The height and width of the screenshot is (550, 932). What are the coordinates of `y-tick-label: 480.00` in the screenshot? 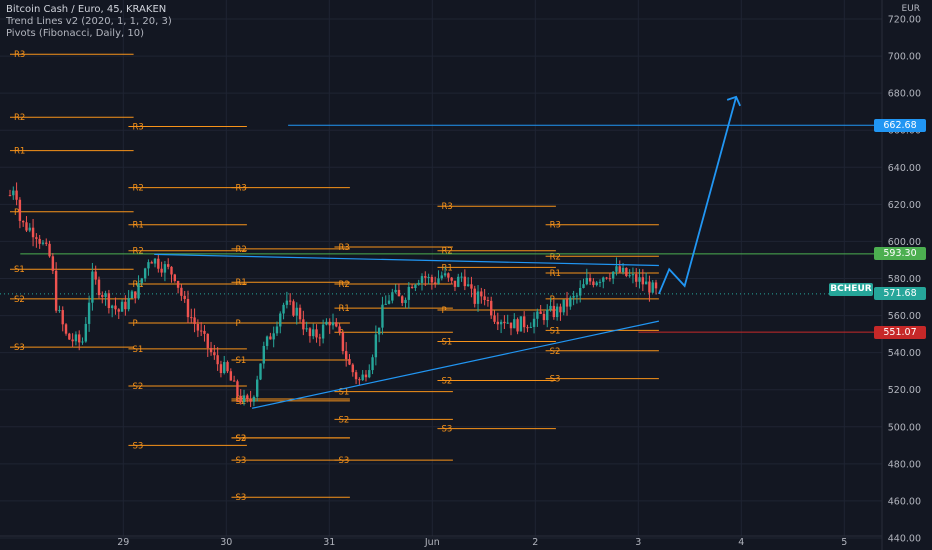 It's located at (904, 464).